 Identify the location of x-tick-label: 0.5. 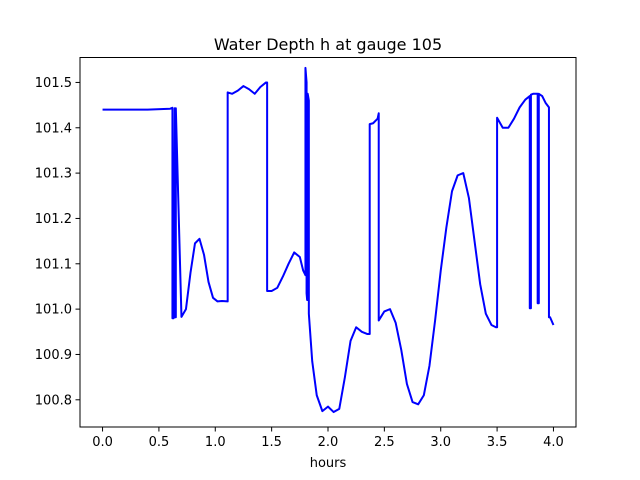
(159, 442).